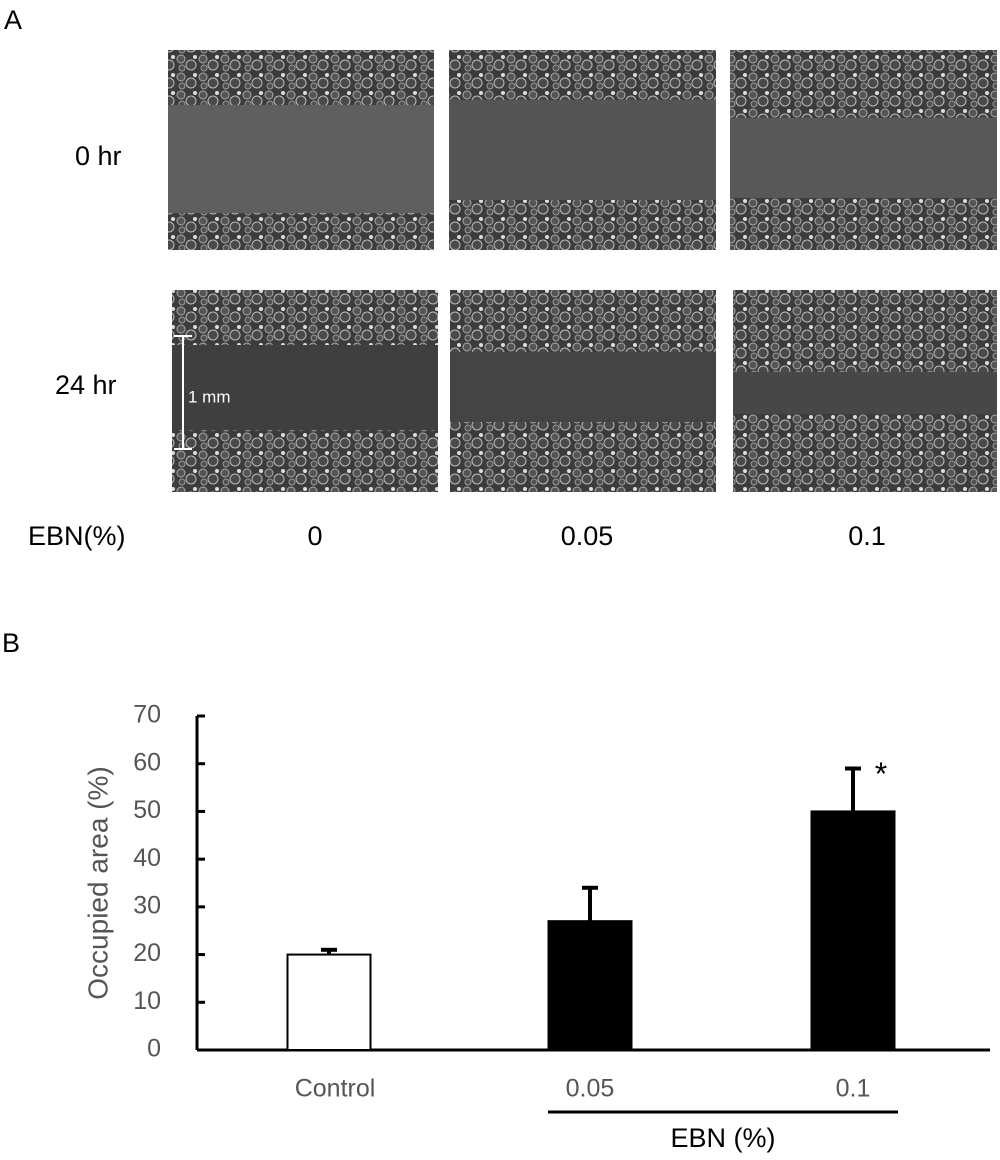  I want to click on column-label: 0.05, so click(587, 536).